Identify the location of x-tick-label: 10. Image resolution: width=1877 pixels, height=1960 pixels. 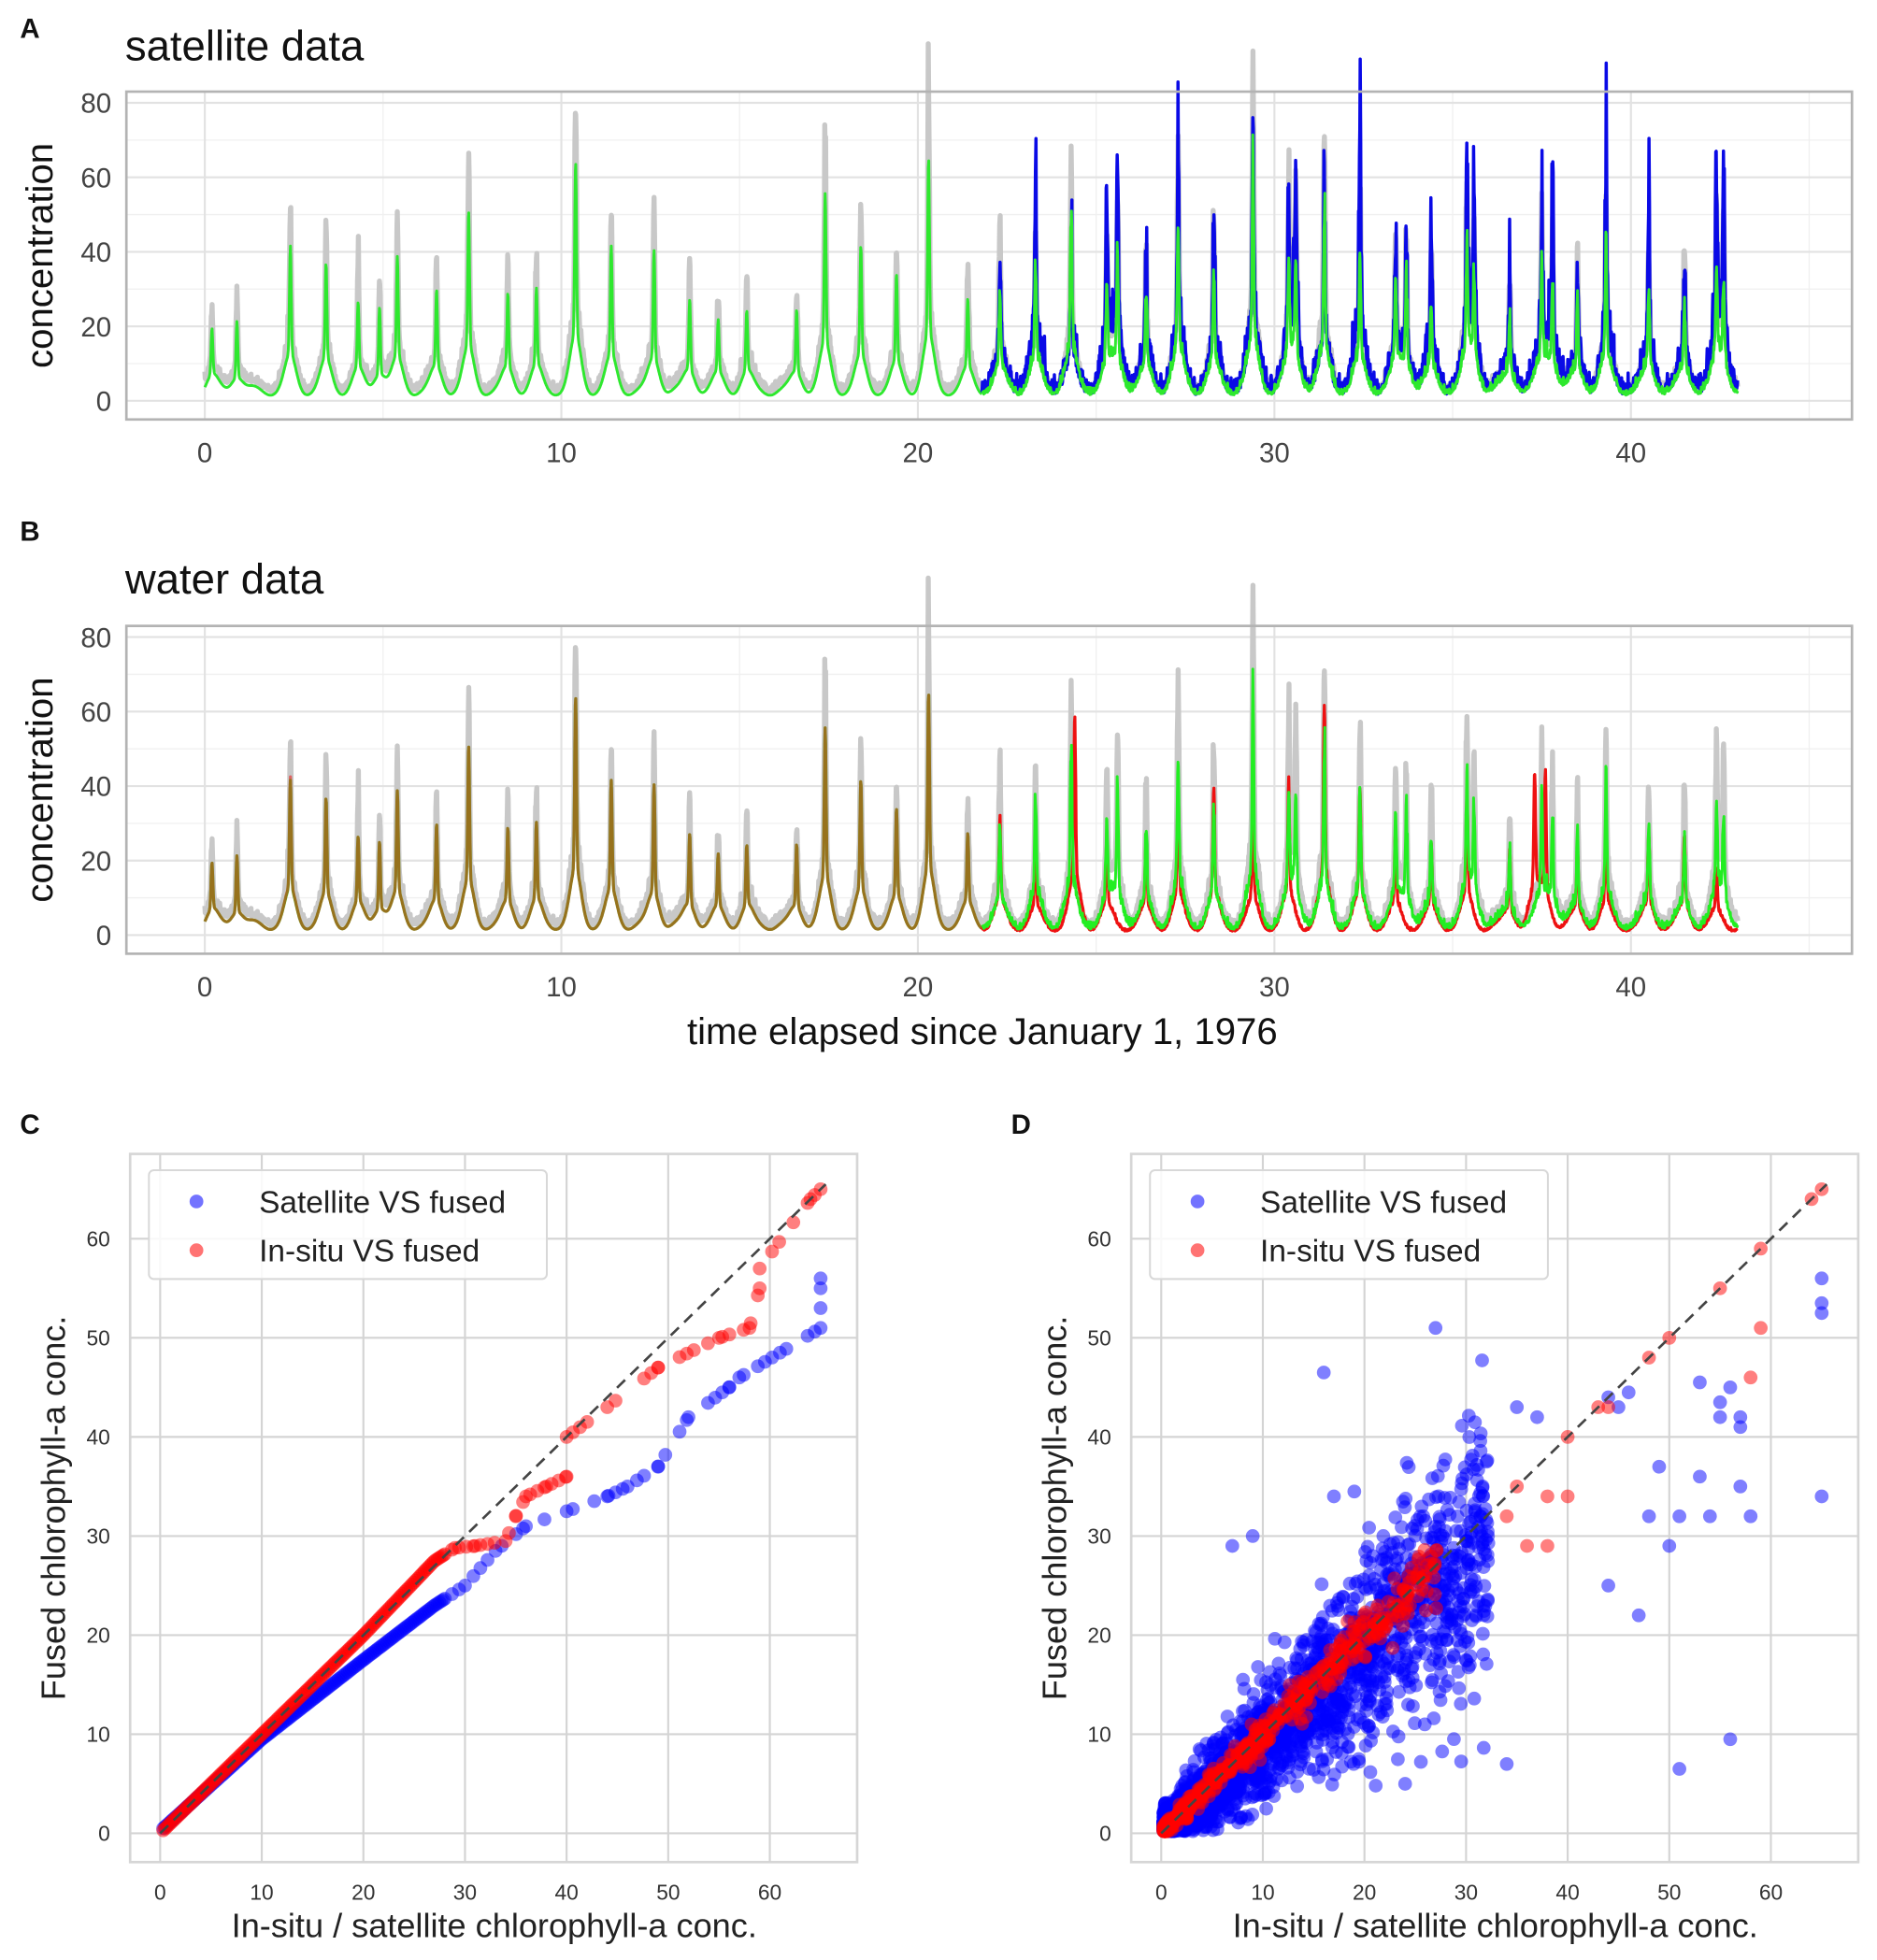
(561, 452).